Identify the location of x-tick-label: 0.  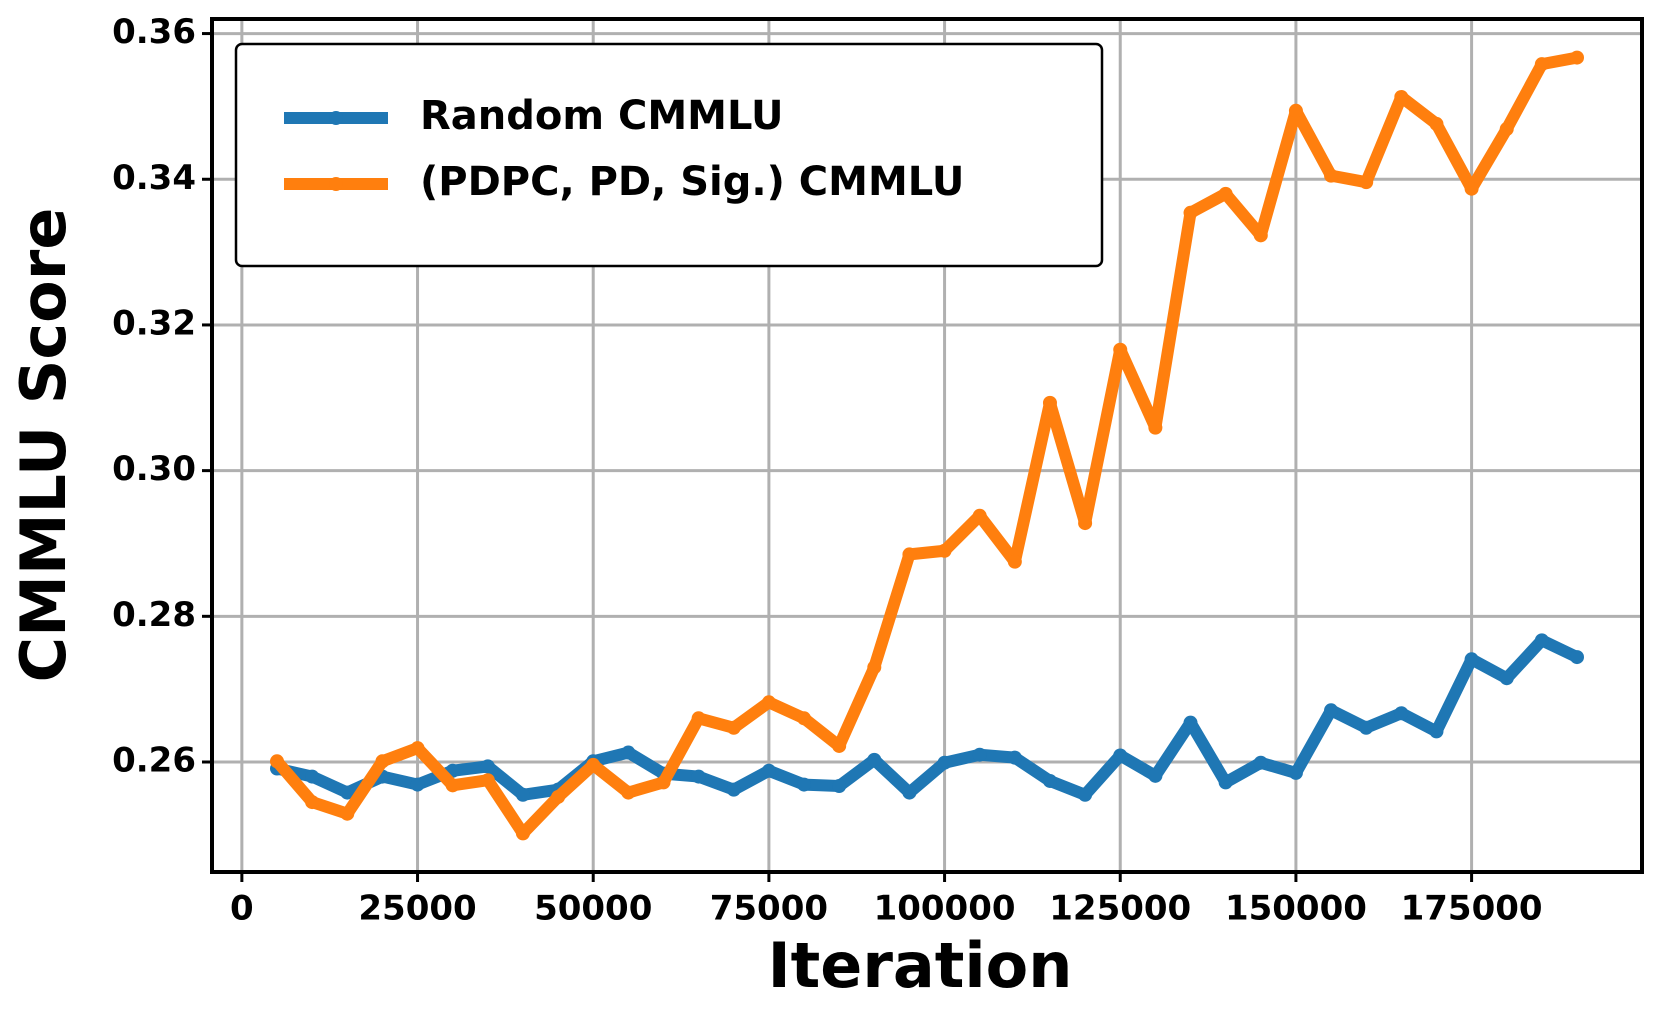
(242, 909).